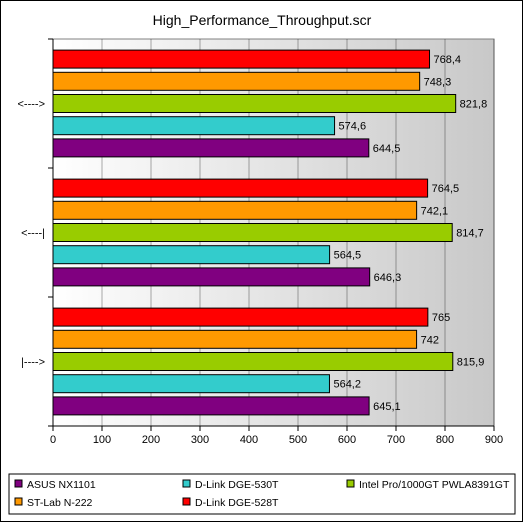  What do you see at coordinates (430, 340) in the screenshot?
I see `value-label: 742` at bounding box center [430, 340].